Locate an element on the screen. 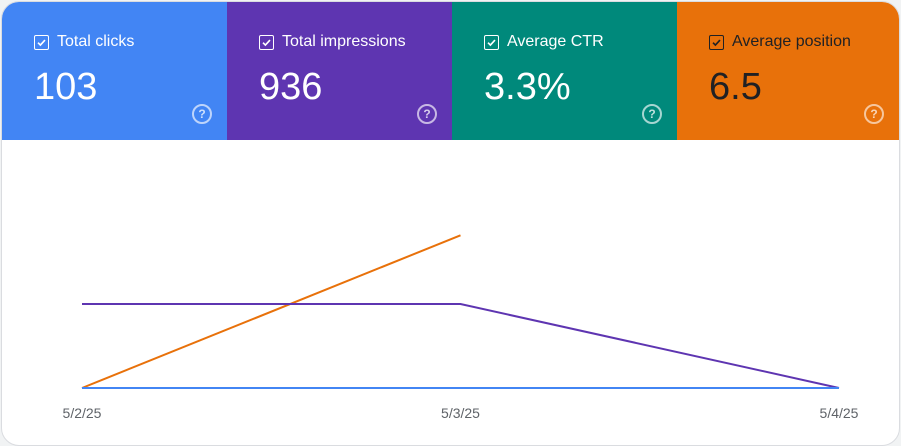 The image size is (901, 446). series-line-average-position is located at coordinates (271, 311).